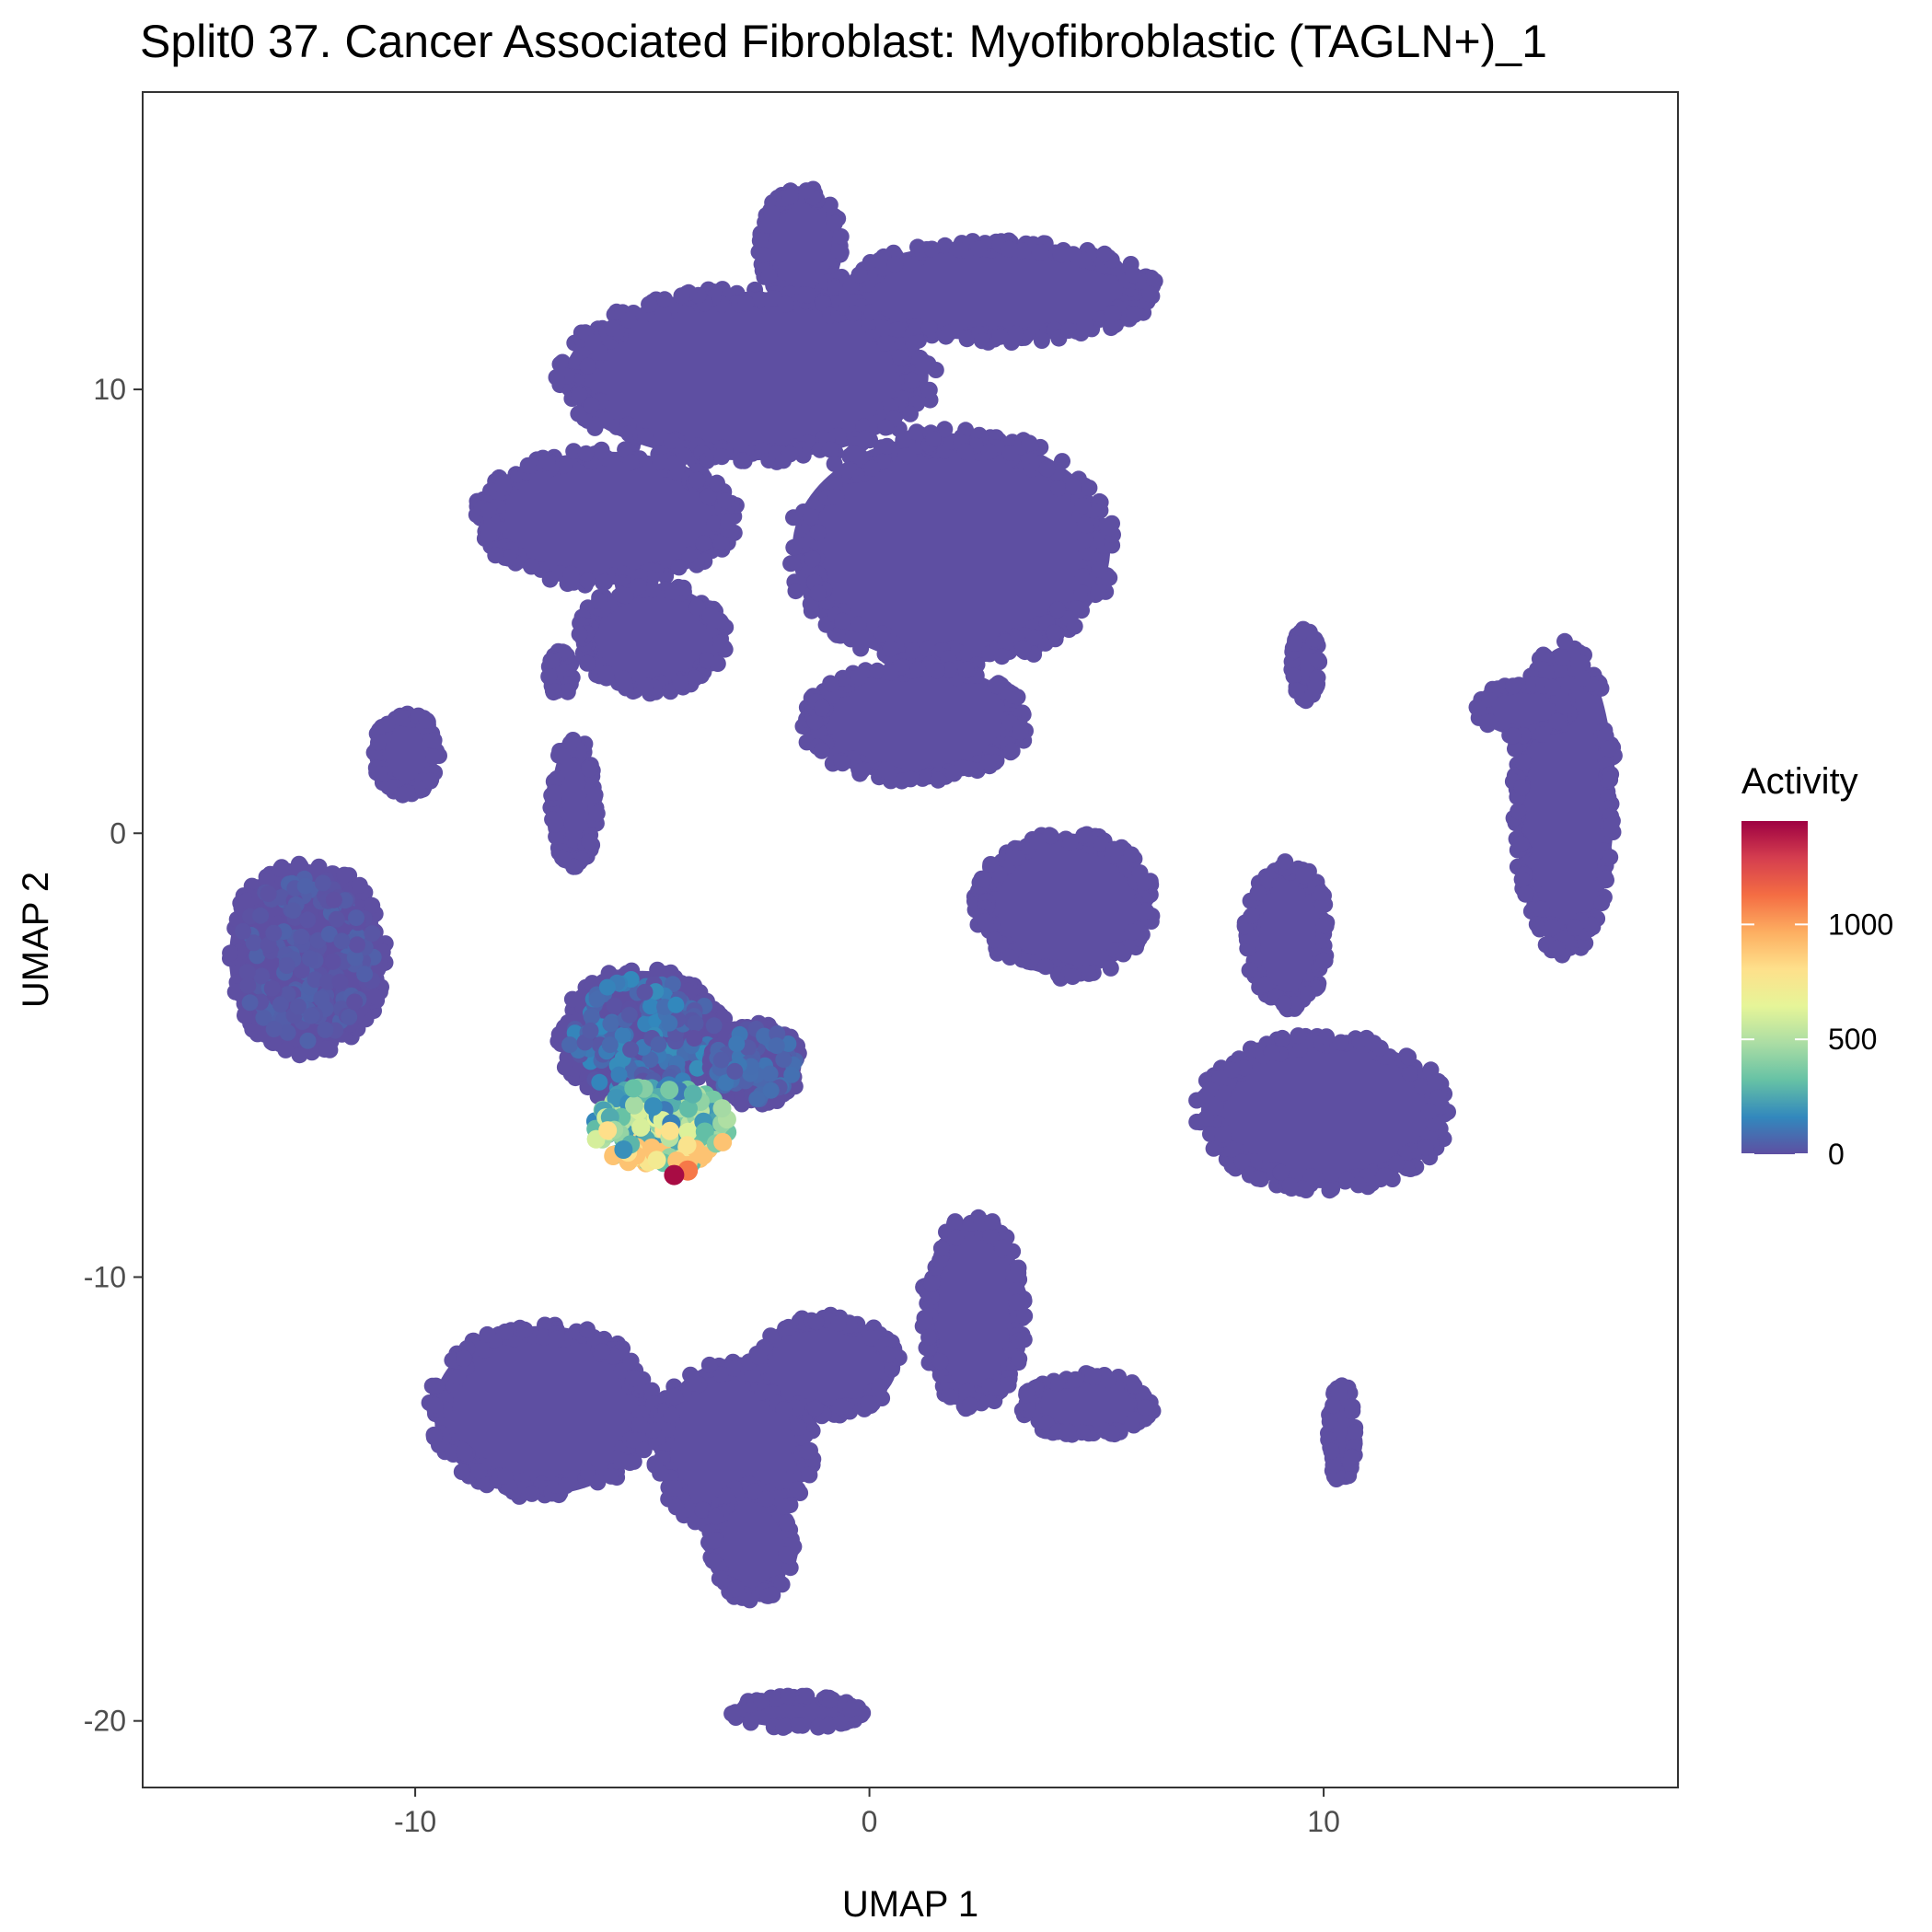 Image resolution: width=1932 pixels, height=1932 pixels. I want to click on x-axis-title: UMAP 1, so click(910, 1905).